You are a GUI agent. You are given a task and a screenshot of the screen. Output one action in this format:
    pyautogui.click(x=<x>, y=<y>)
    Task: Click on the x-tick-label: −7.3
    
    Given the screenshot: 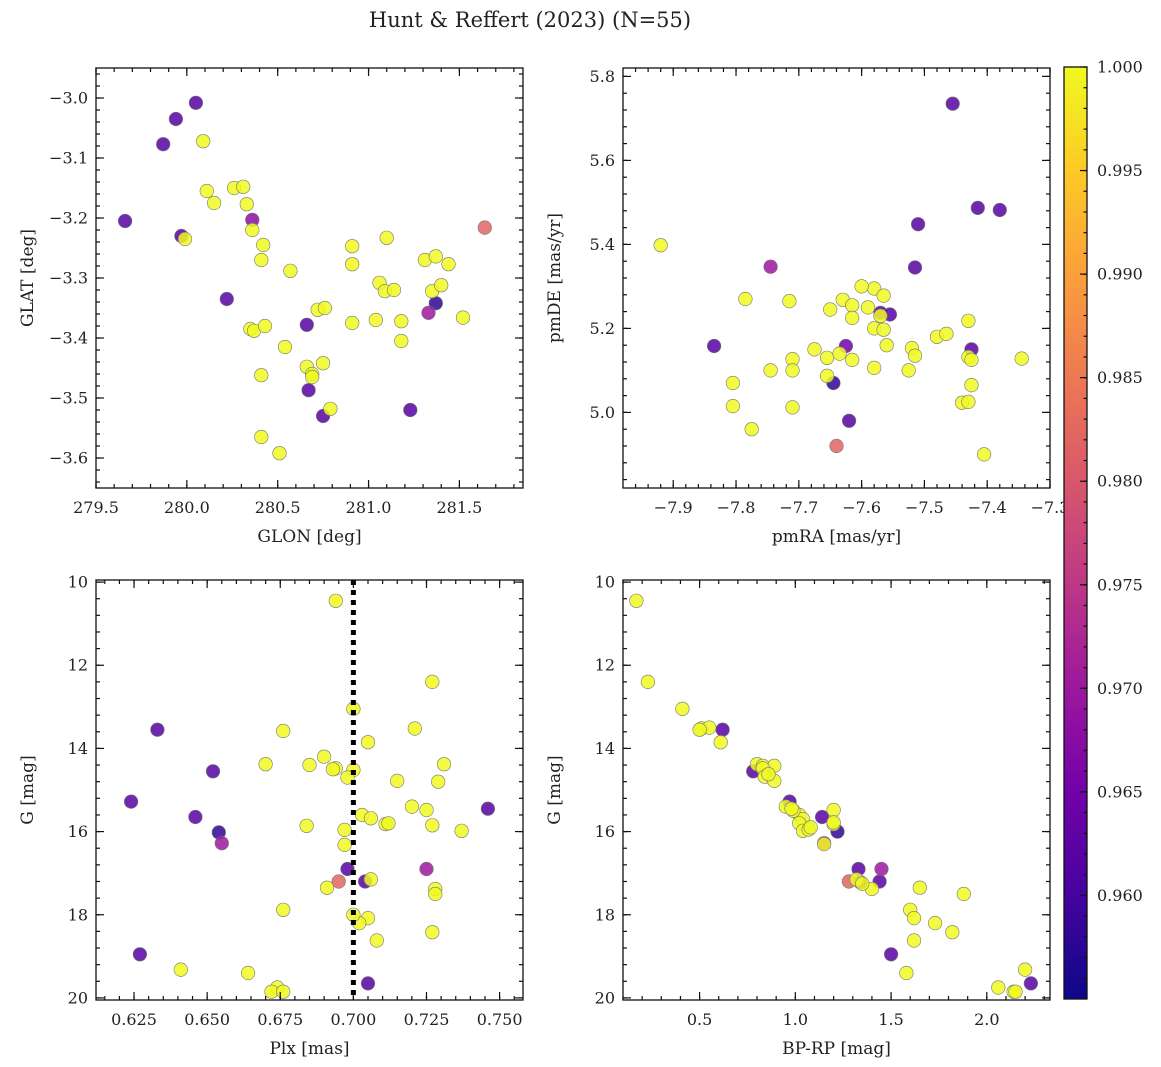 What is the action you would take?
    pyautogui.click(x=1050, y=507)
    